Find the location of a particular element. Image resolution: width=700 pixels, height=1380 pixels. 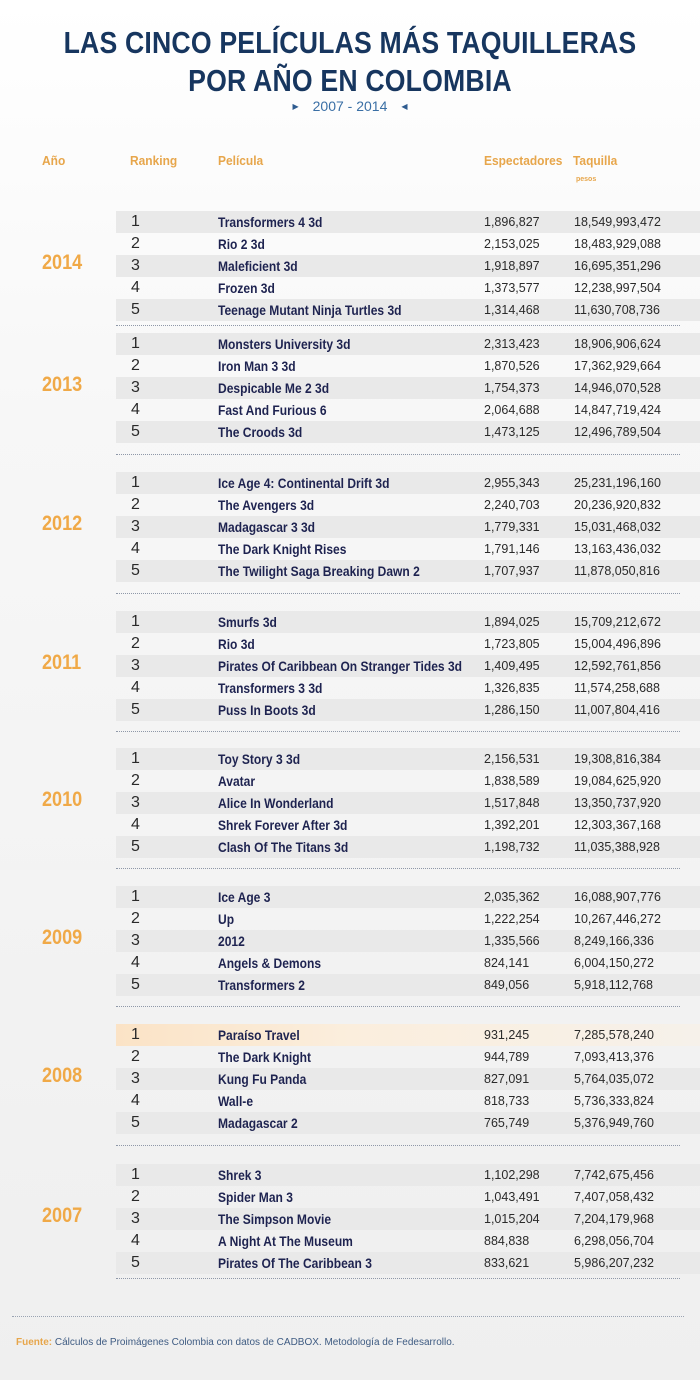

table-row: 2 Up 1,222,254 10,267,446,272 is located at coordinates (408, 919).